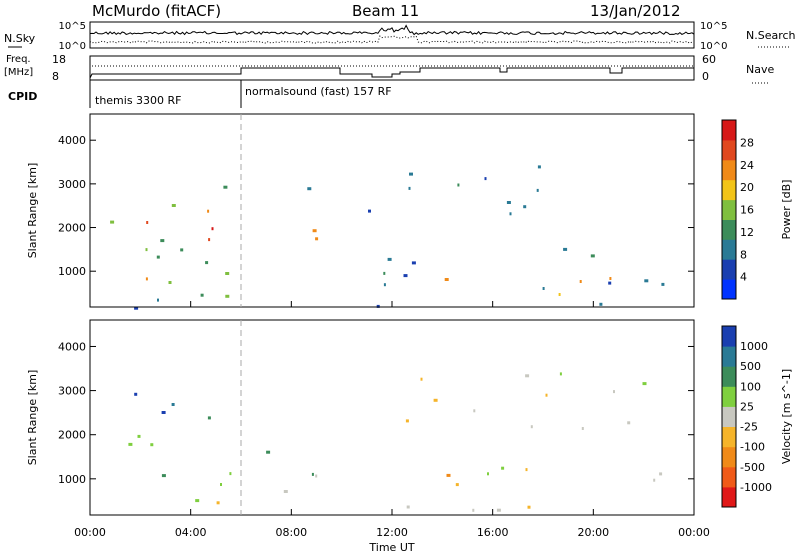  What do you see at coordinates (318, 91) in the screenshot?
I see `cpid-mode-2: normalsound (fast) 157 RF` at bounding box center [318, 91].